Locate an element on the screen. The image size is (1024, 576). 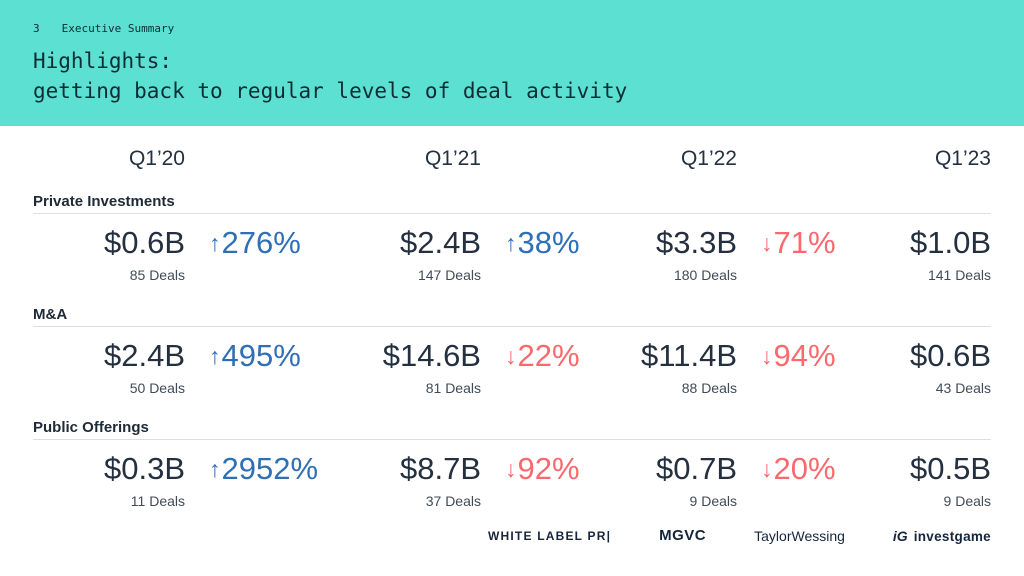
value-cell: $0.7B is located at coordinates (696, 468).